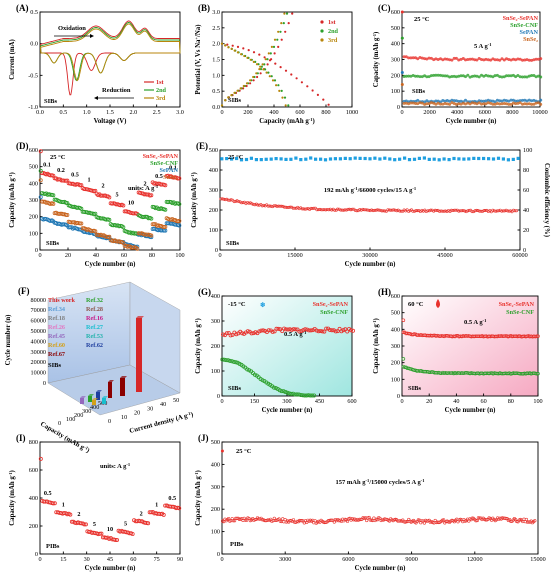 The image size is (554, 588). I want to click on legend-label: SnSe₂-SePAN, so click(331, 304).